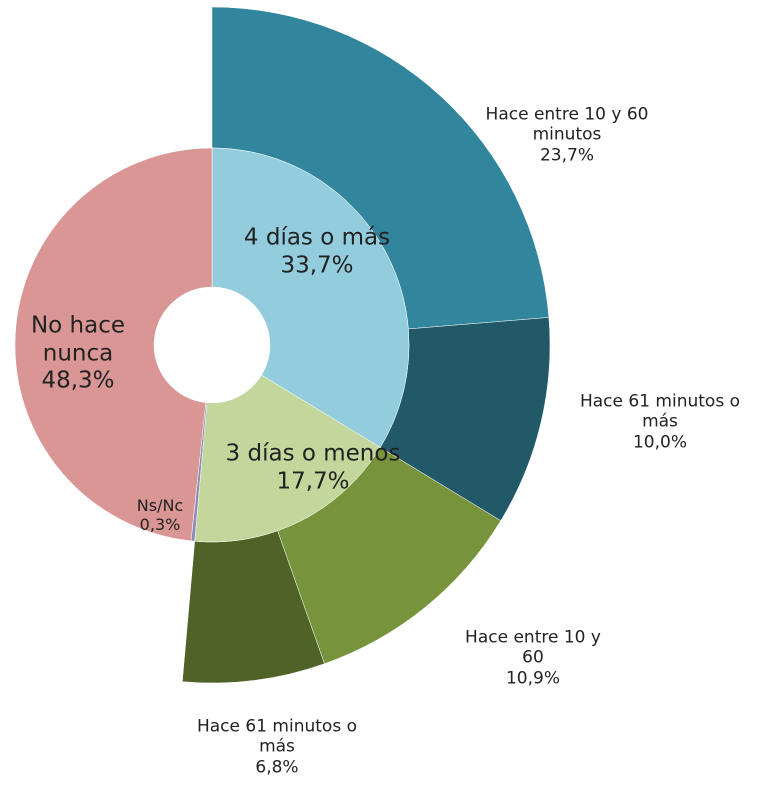 This screenshot has height=790, width=764. Describe the element at coordinates (533, 647) in the screenshot. I see `label-name: Hace entre 10 y 60` at that location.